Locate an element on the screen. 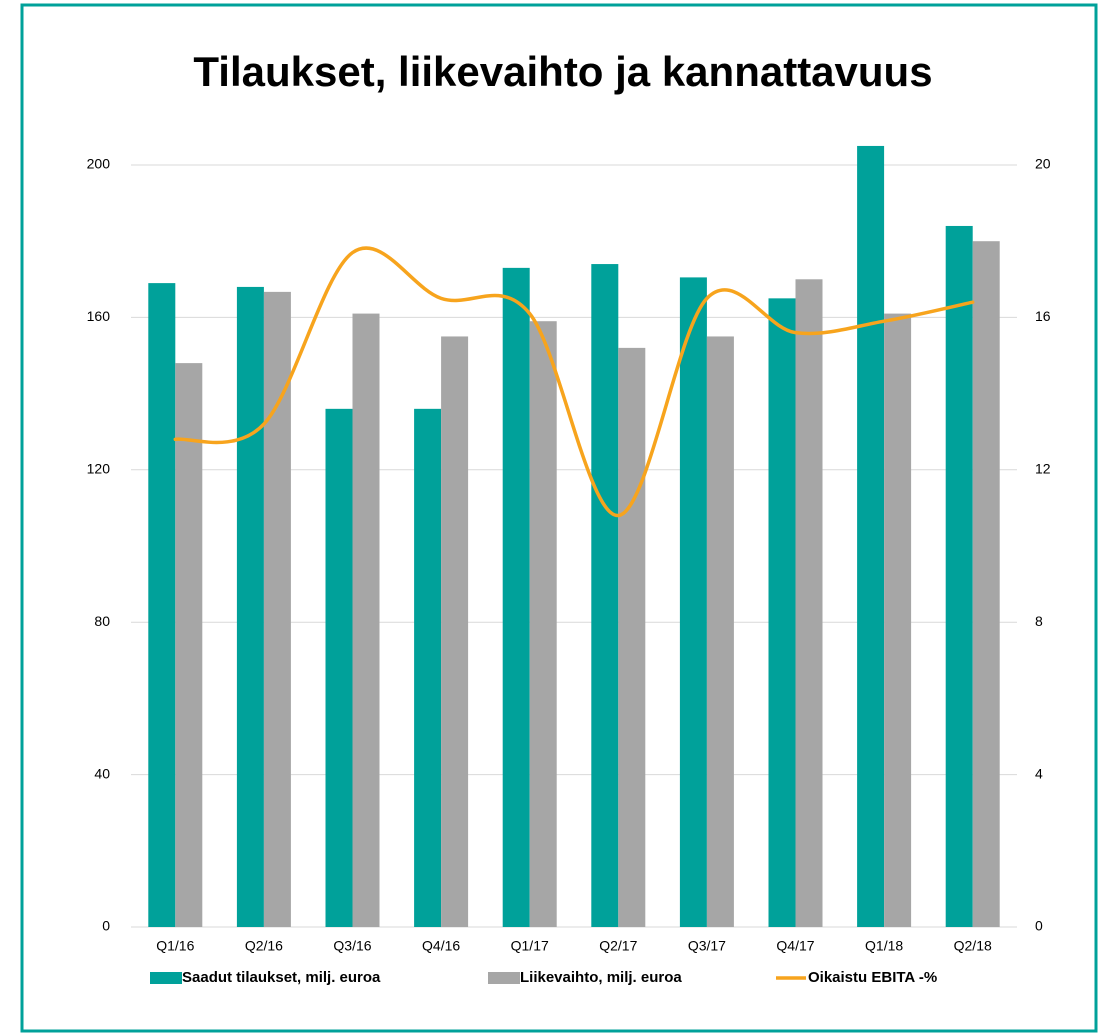  x-tick-label: Q3/17 is located at coordinates (707, 946).